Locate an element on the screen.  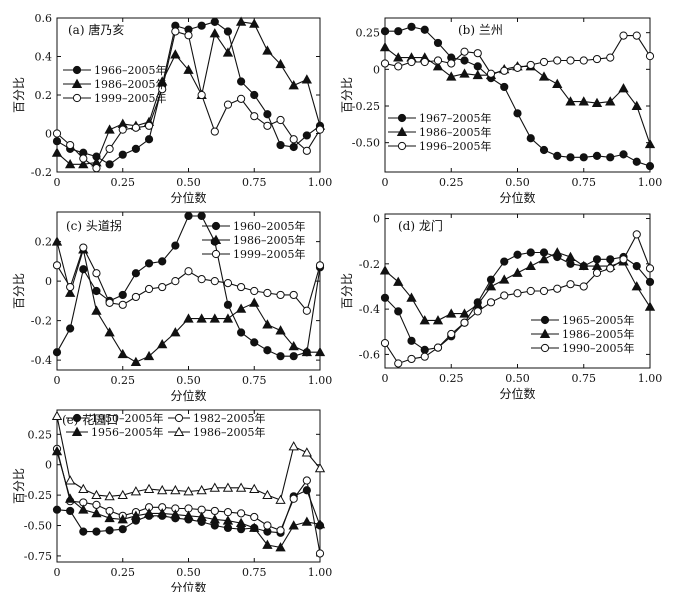
legend-label: 1999–2005年 is located at coordinates (130, 98).